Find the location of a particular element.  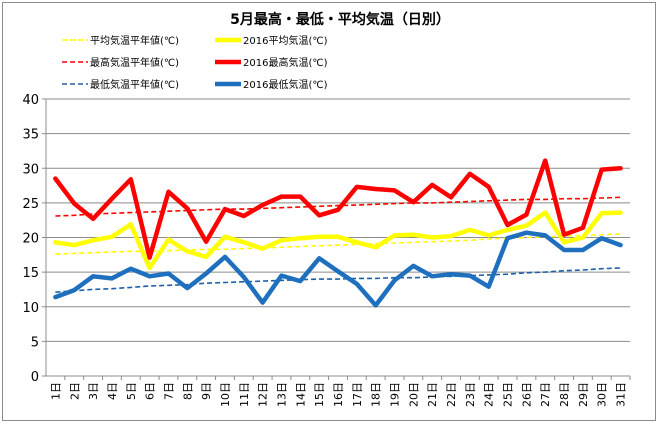

legend-label: 2016最低気温(℃) is located at coordinates (285, 84).